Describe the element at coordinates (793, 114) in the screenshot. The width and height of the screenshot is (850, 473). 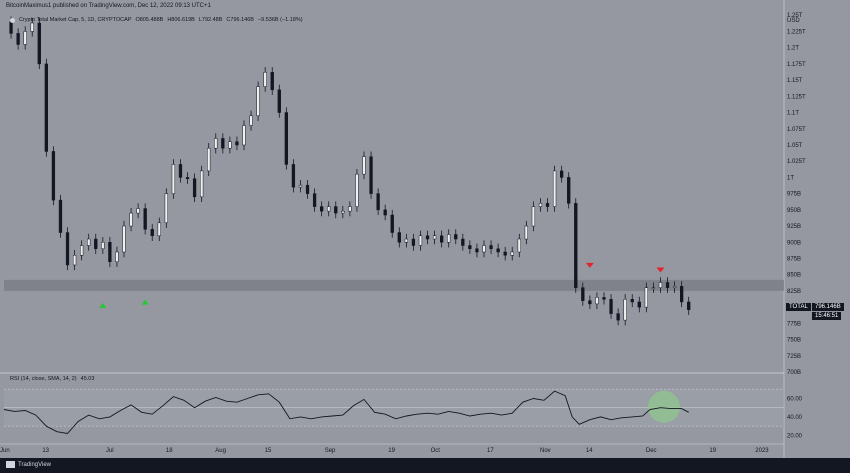
I see `price-tick-label: 1.1T` at that location.